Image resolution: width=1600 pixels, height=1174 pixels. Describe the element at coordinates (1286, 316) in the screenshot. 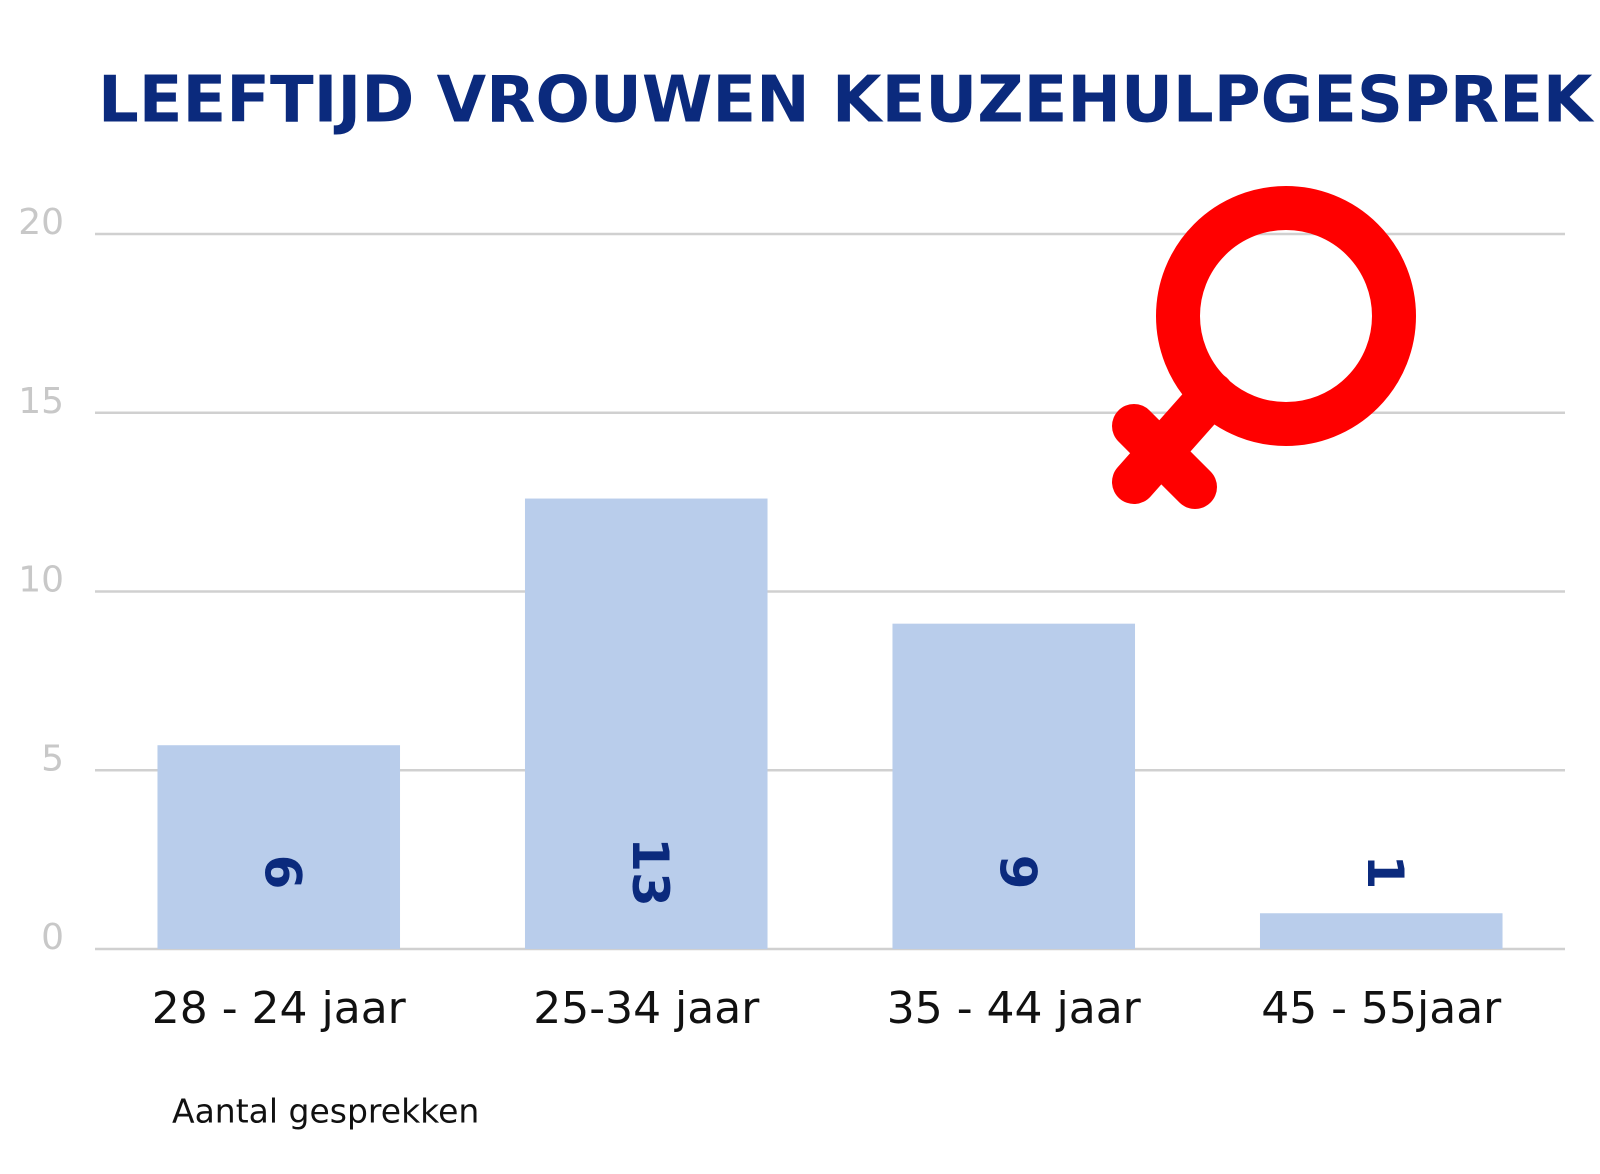

I see `symbol-ring` at that location.